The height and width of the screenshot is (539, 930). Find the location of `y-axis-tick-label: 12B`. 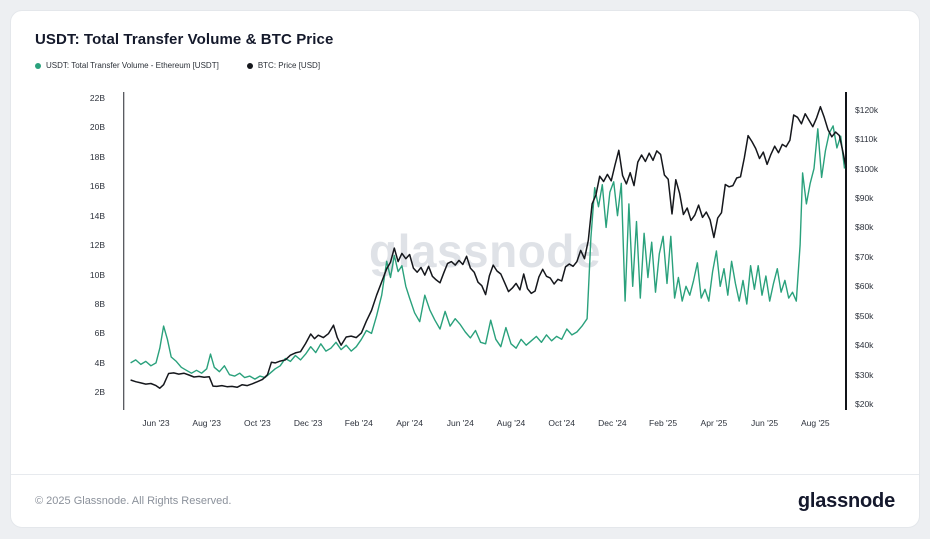

y-axis-tick-label: 12B is located at coordinates (97, 245).